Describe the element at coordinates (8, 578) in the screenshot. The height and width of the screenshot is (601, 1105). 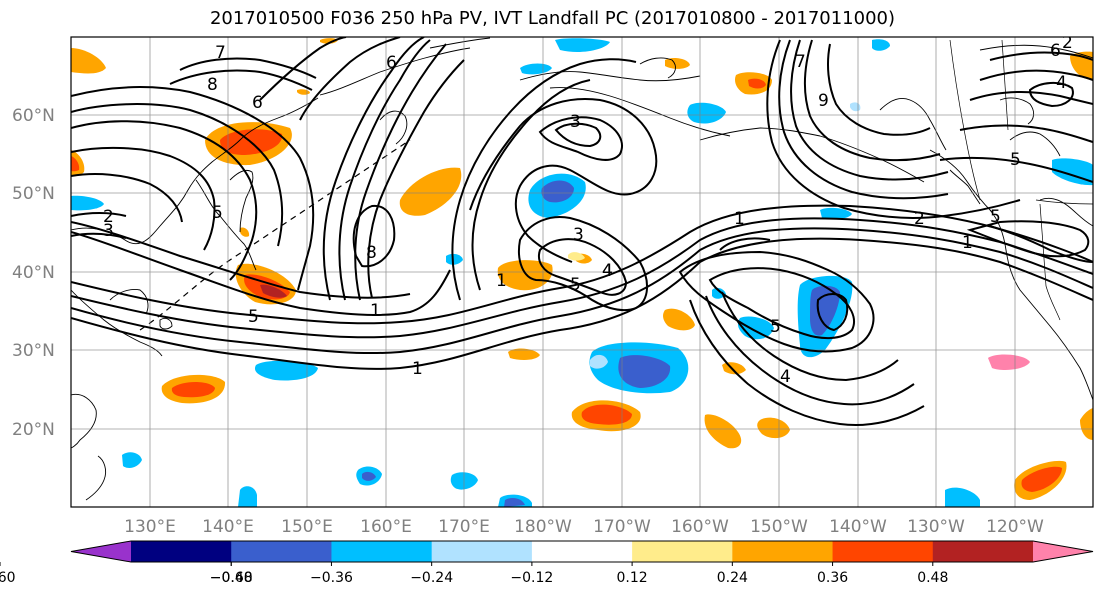
I see `colorbar-tick-label: 0.60` at that location.